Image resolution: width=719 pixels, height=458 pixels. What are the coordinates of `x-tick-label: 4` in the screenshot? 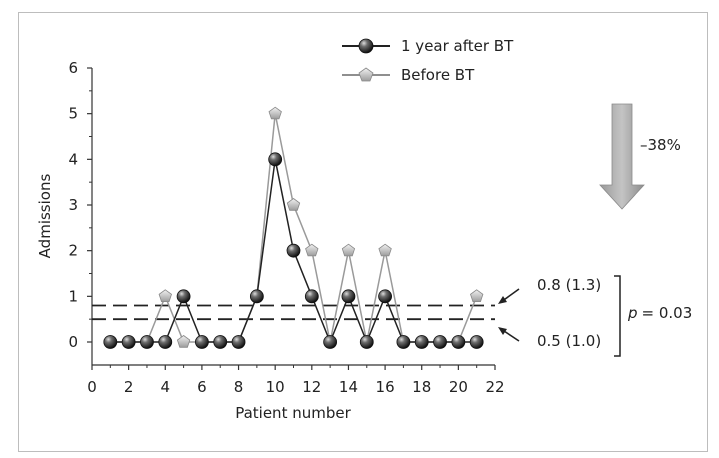 It's located at (165, 387).